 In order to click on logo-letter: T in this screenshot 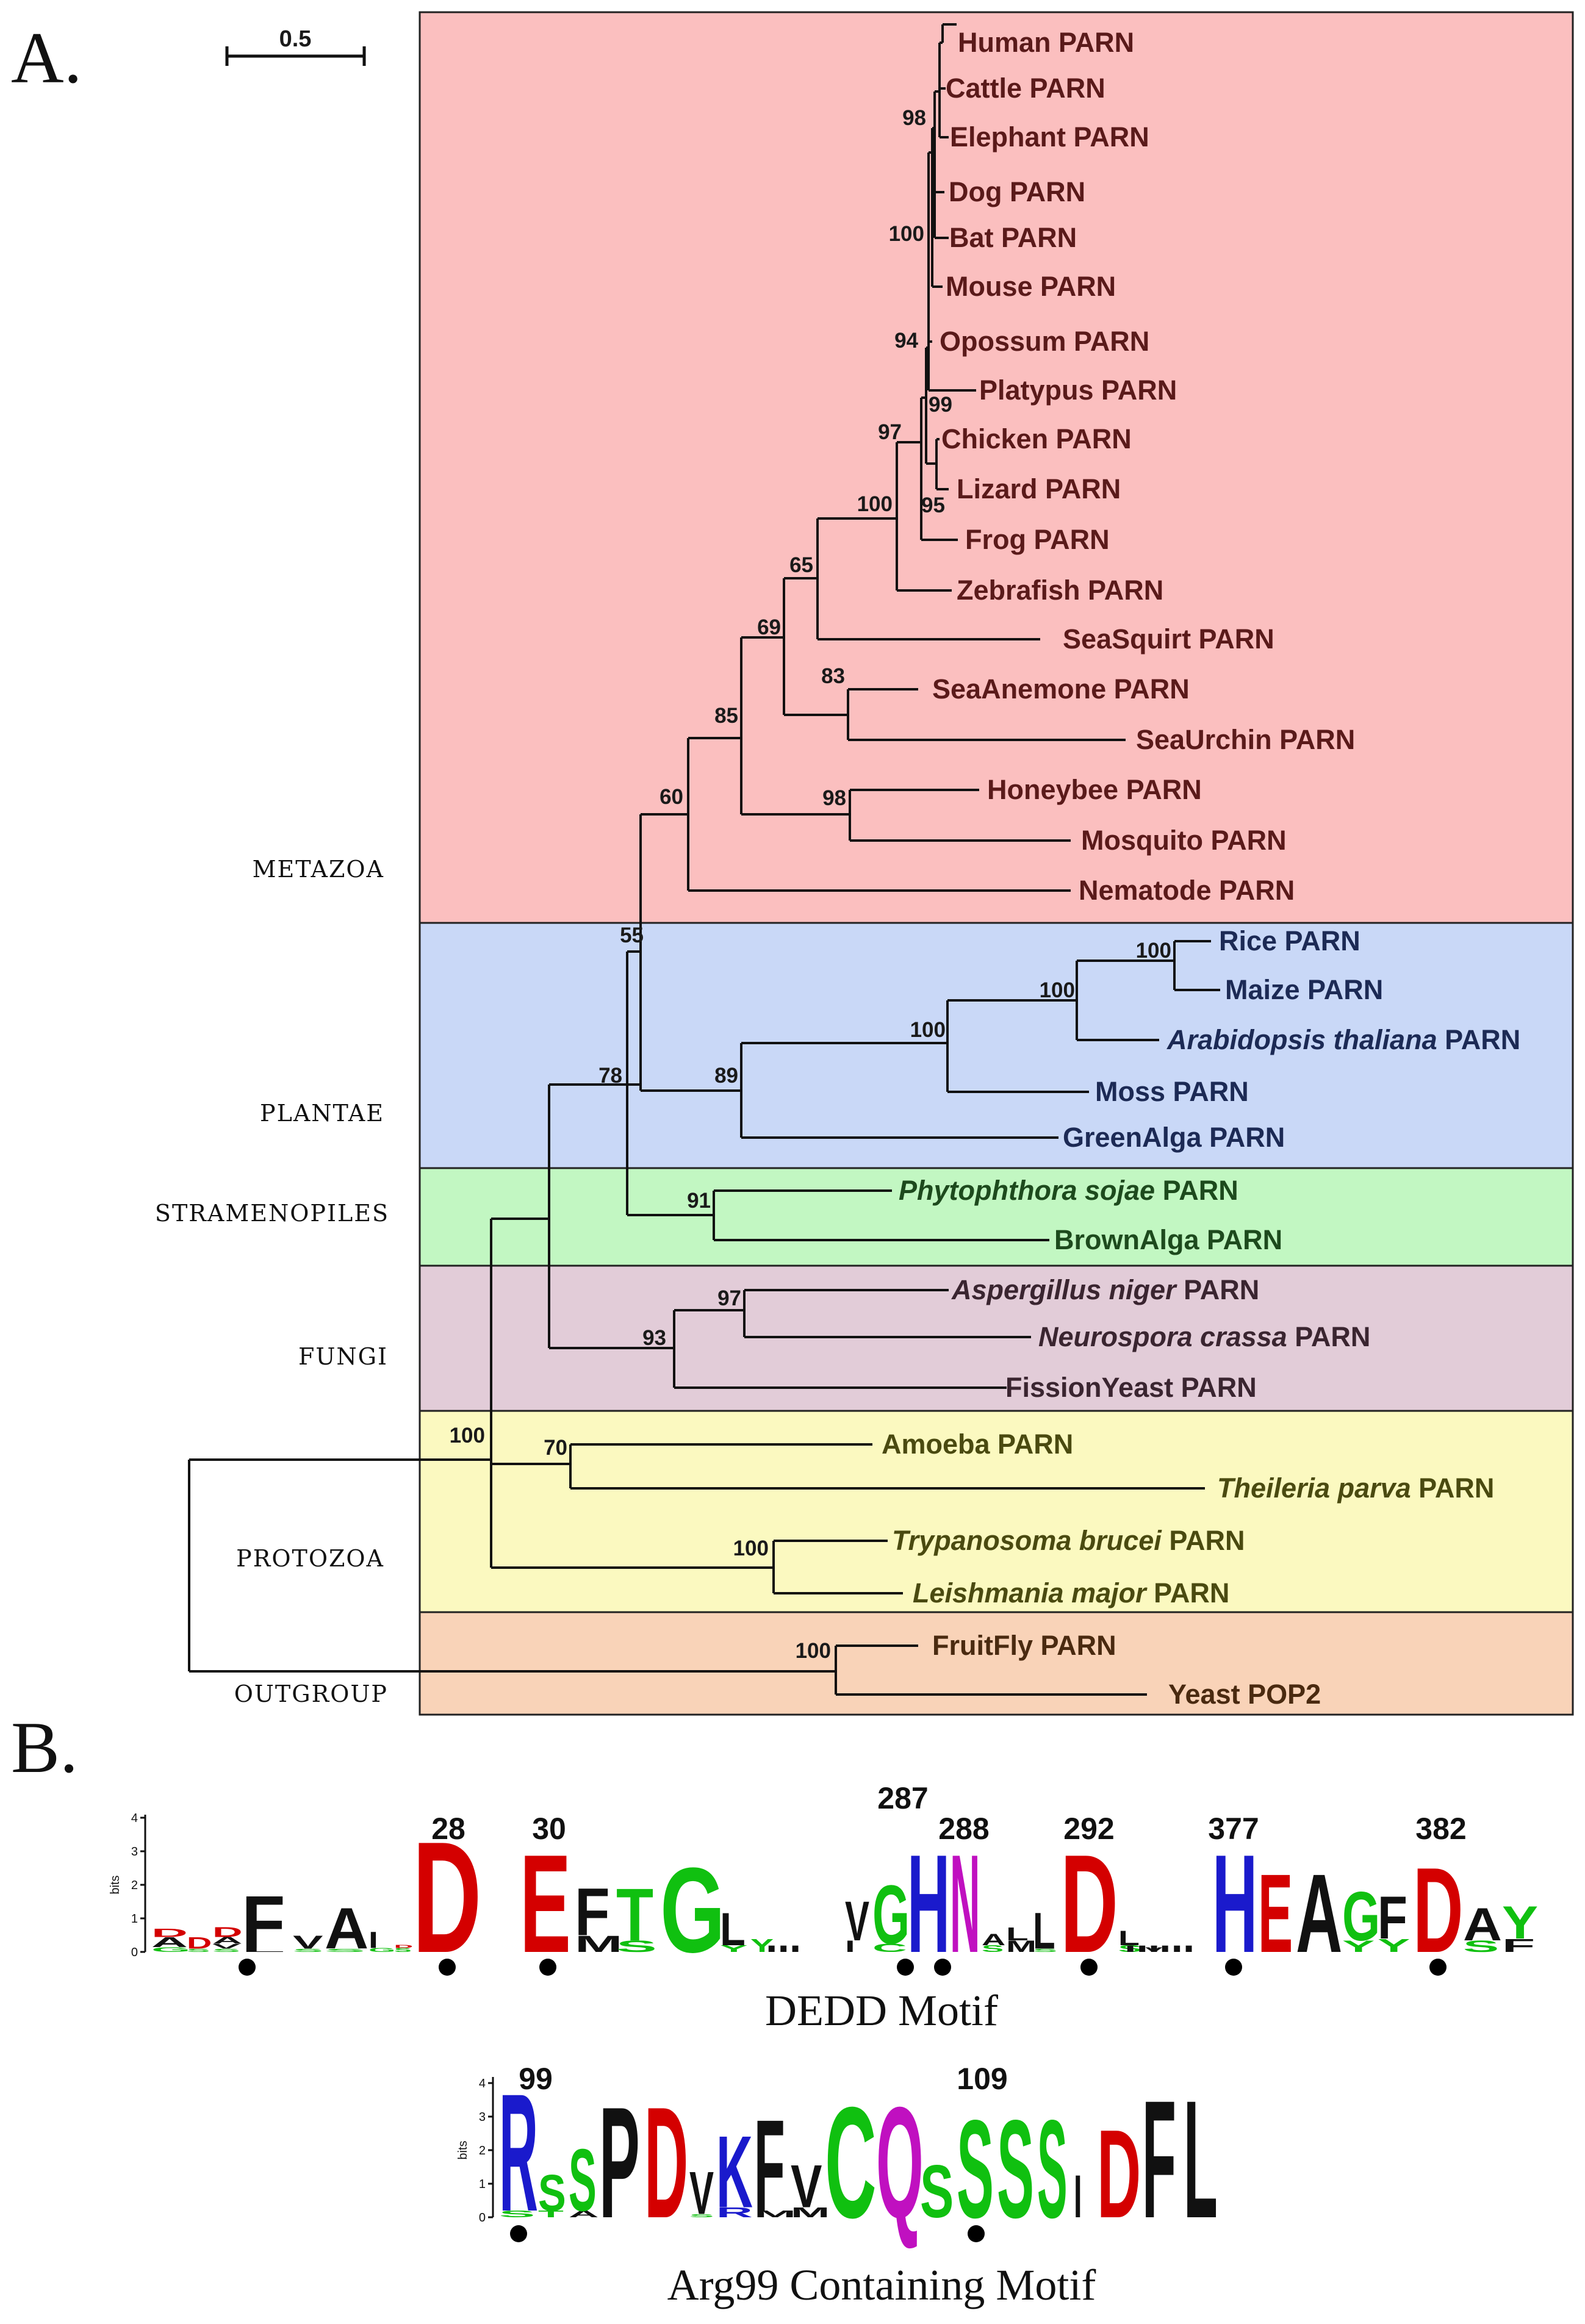, I will do `click(634, 1915)`.